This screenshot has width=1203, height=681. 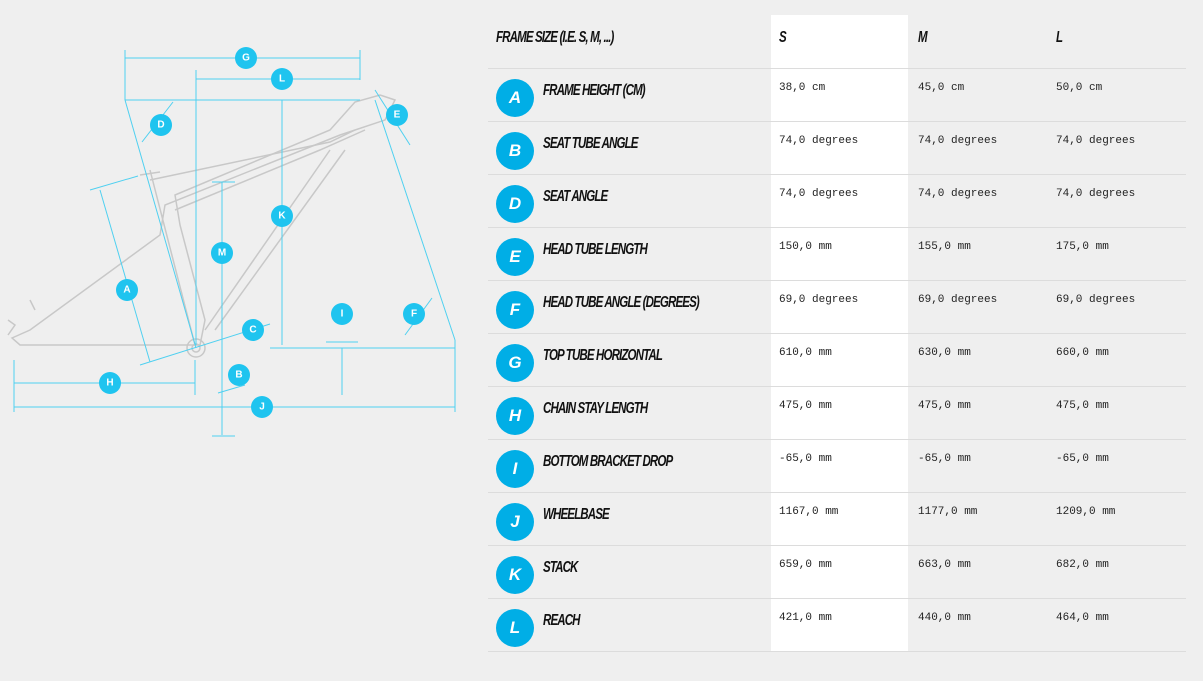 What do you see at coordinates (783, 37) in the screenshot?
I see `header-cell: S` at bounding box center [783, 37].